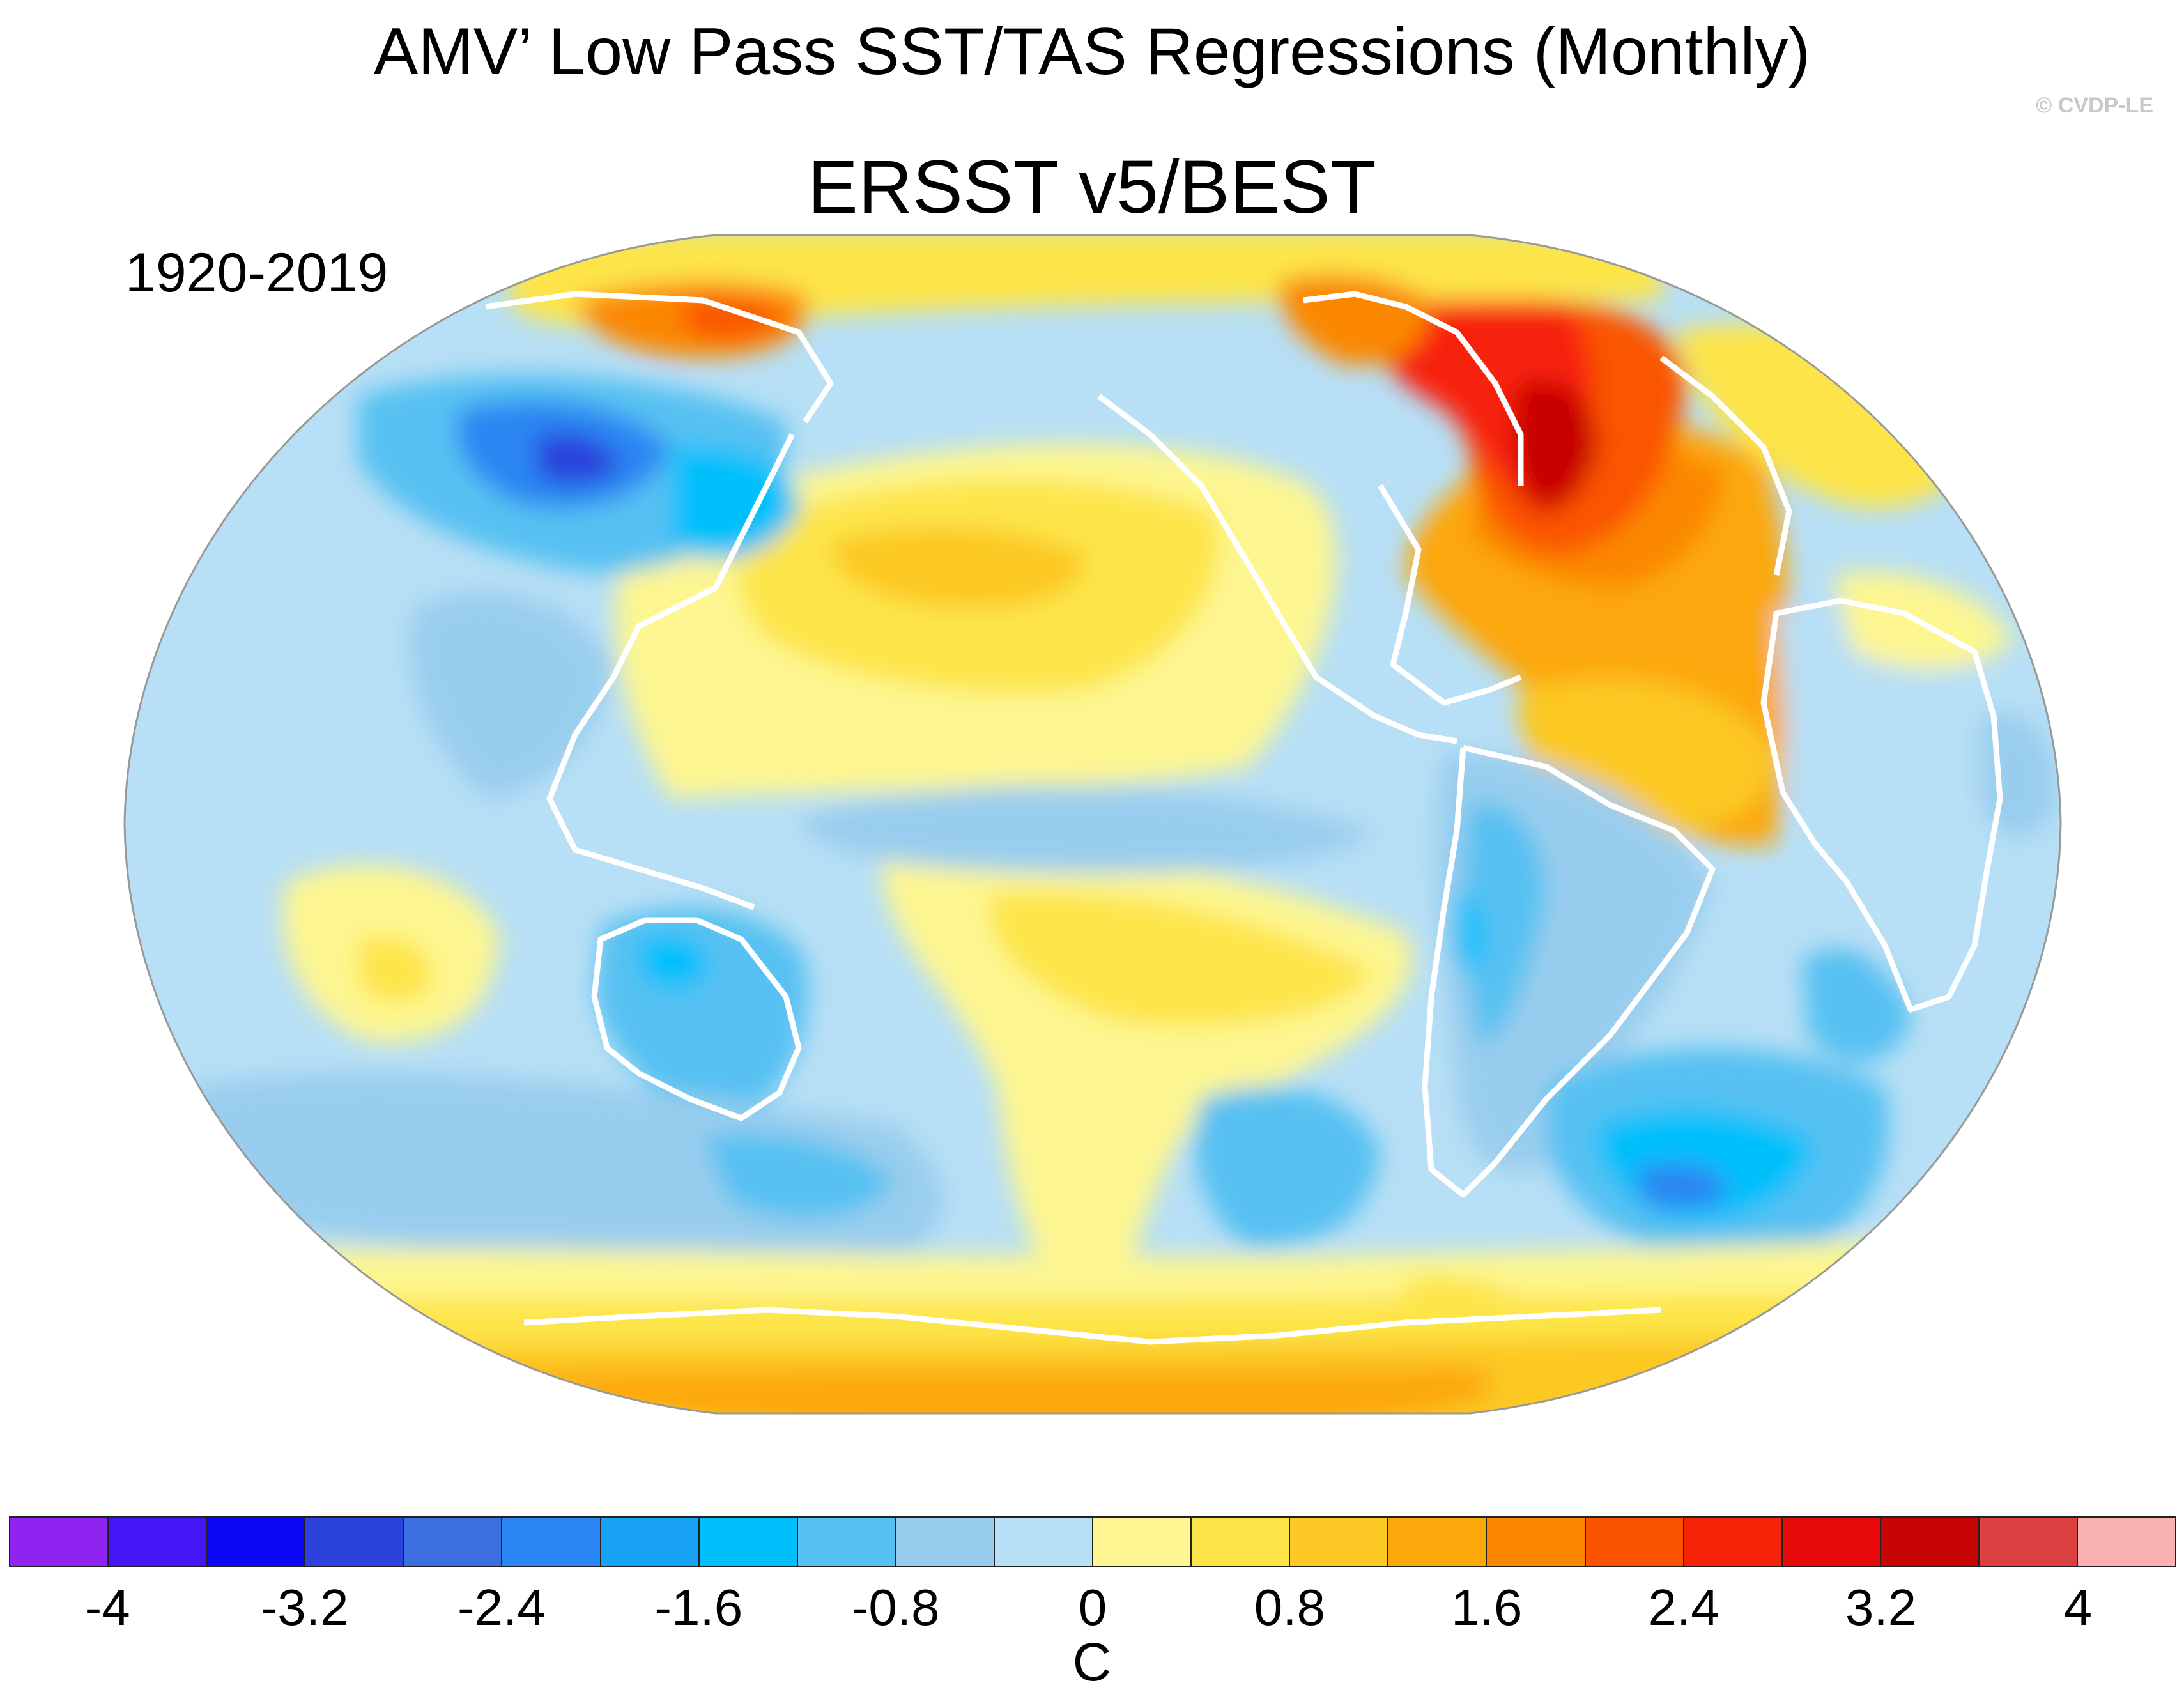 The width and height of the screenshot is (2184, 1699). Describe the element at coordinates (799, 1176) in the screenshot. I see `anomaly-southern-indian-core` at that location.